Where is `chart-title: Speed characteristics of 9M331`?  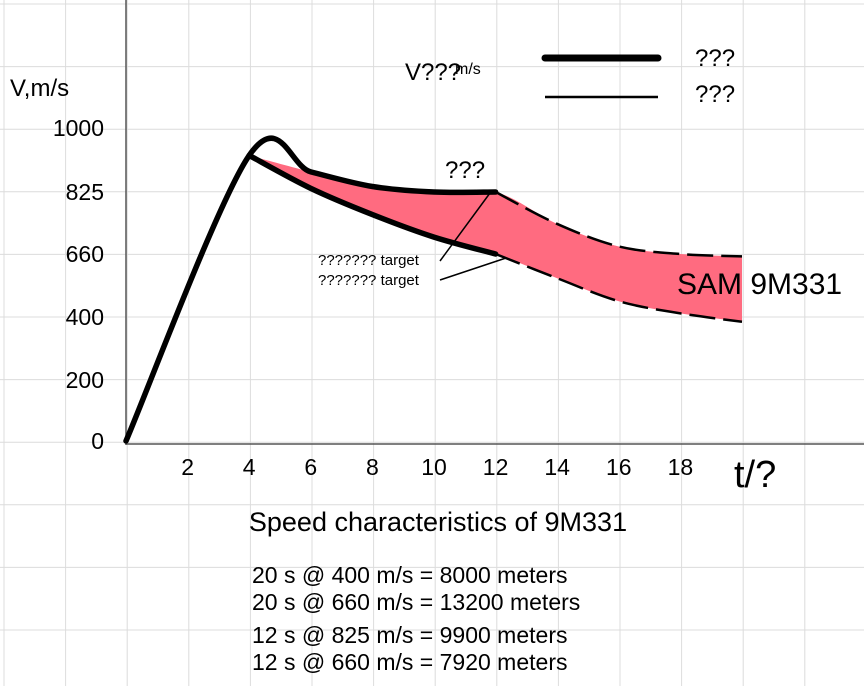 chart-title: Speed characteristics of 9M331 is located at coordinates (438, 522).